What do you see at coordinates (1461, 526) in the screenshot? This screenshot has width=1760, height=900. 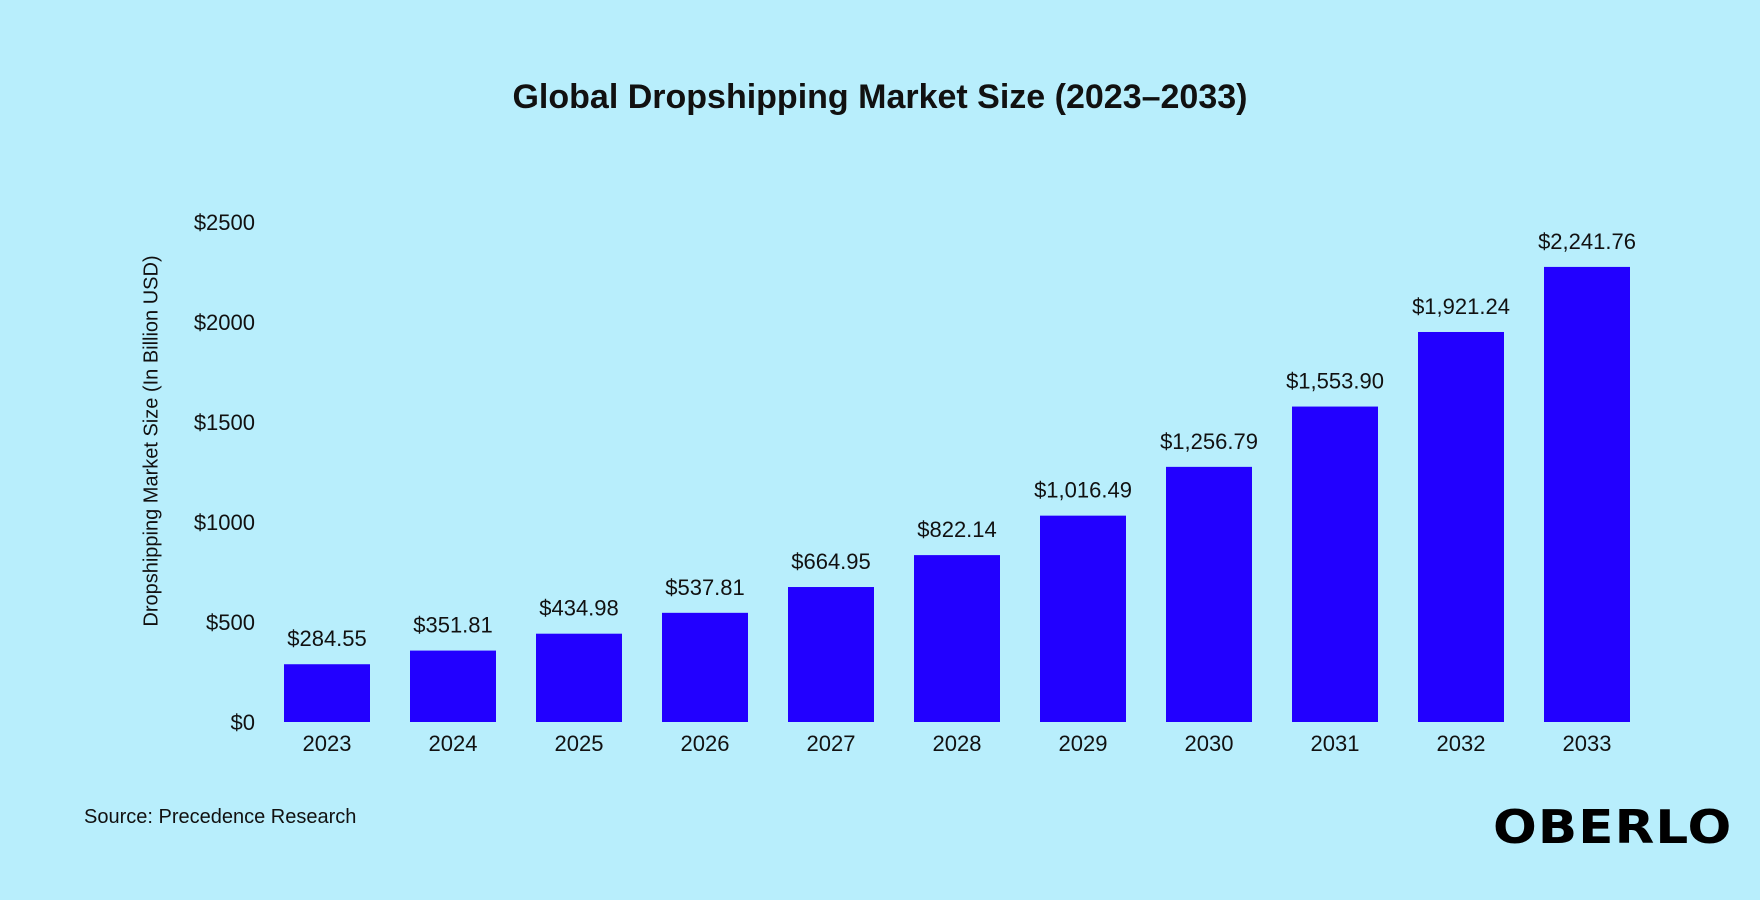 I see `bar-2032` at bounding box center [1461, 526].